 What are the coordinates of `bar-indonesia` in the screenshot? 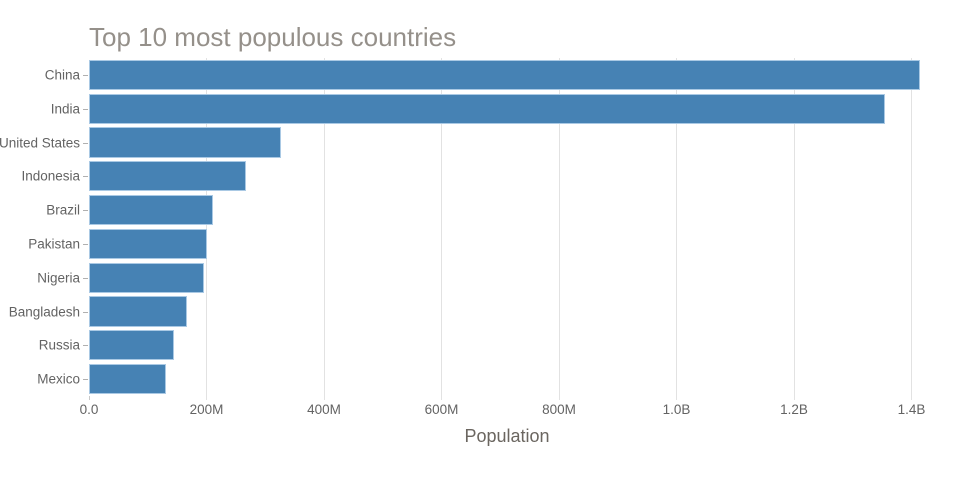 It's located at (167, 176).